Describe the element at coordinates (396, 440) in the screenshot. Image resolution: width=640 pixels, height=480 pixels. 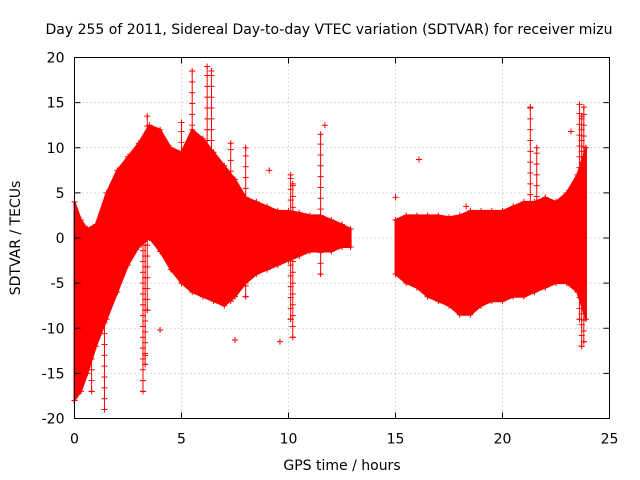
I see `x-tick-label: 15` at that location.